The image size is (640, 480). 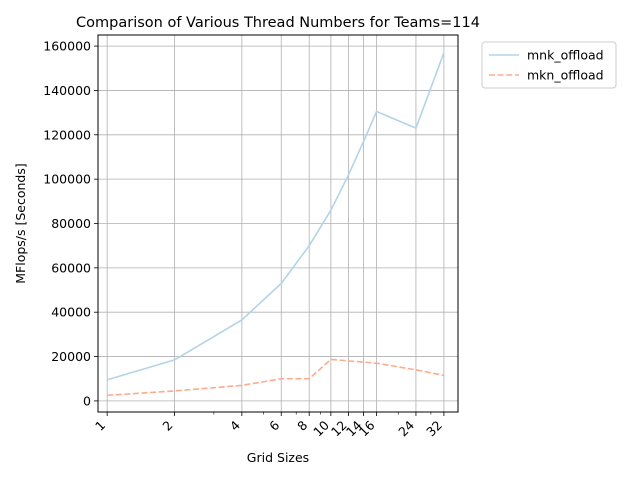 I want to click on y-axis-label: MFlops/s [Seconds], so click(x=20, y=223).